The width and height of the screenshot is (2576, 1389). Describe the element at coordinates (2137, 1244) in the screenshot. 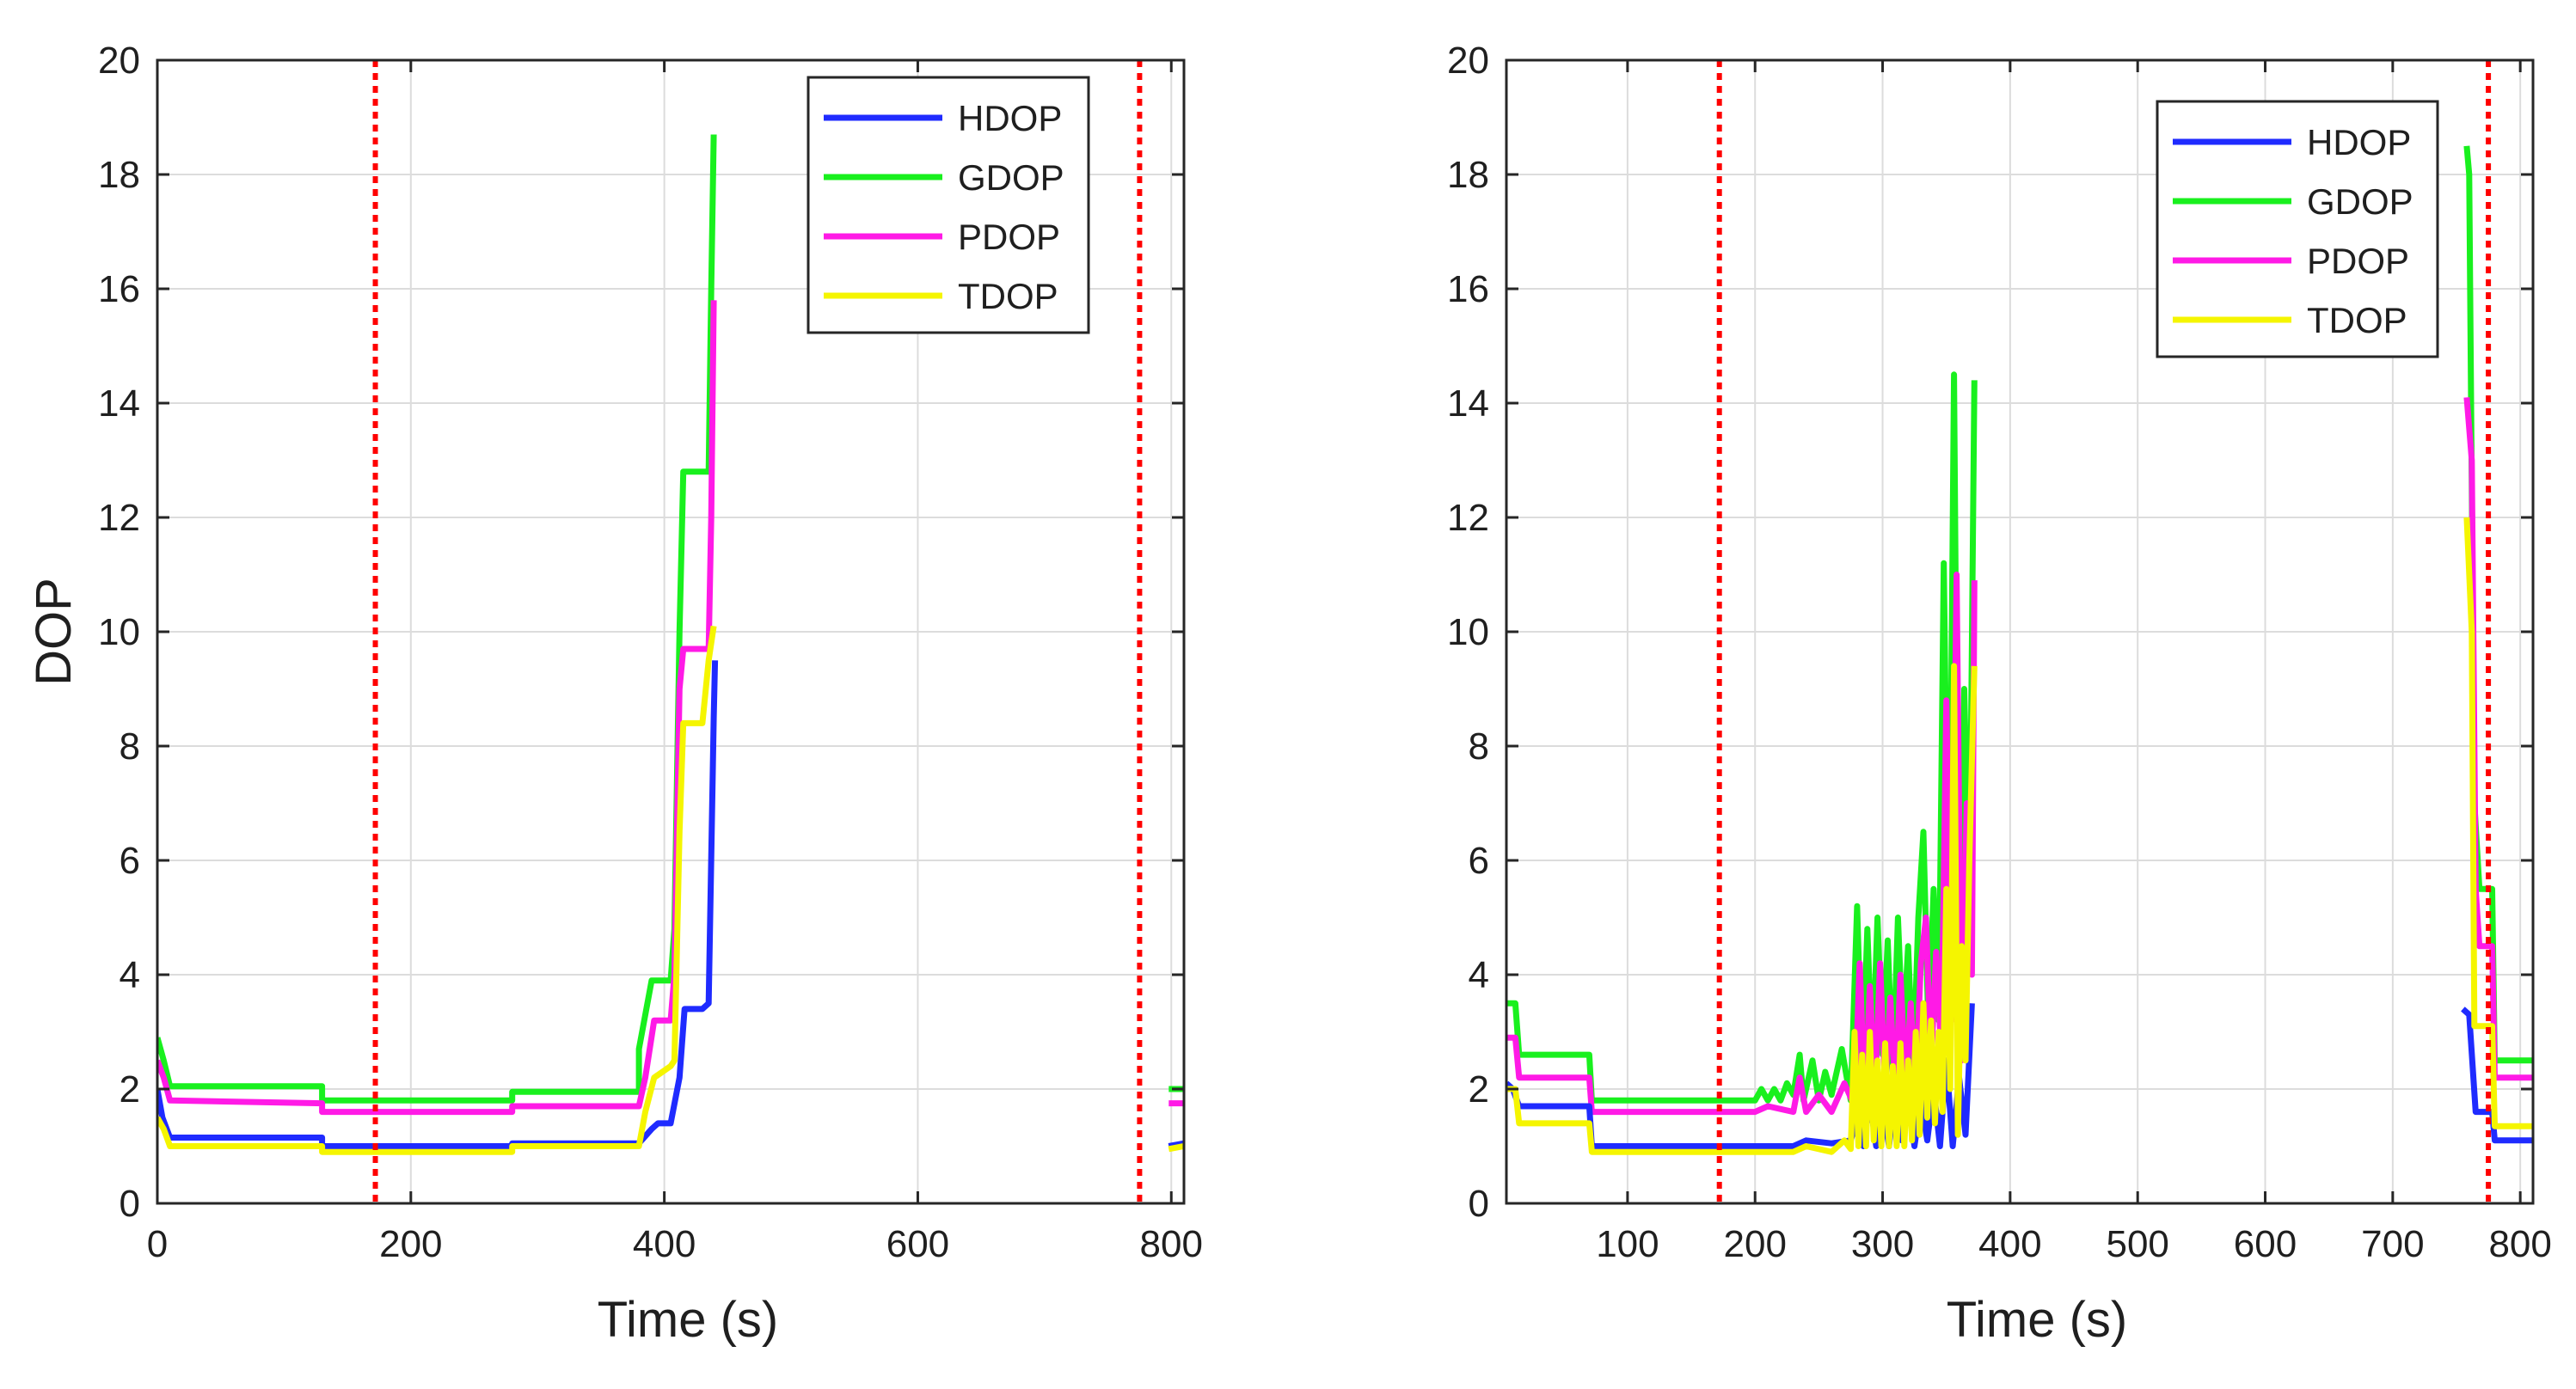

I see `x-tick-label: 500` at that location.